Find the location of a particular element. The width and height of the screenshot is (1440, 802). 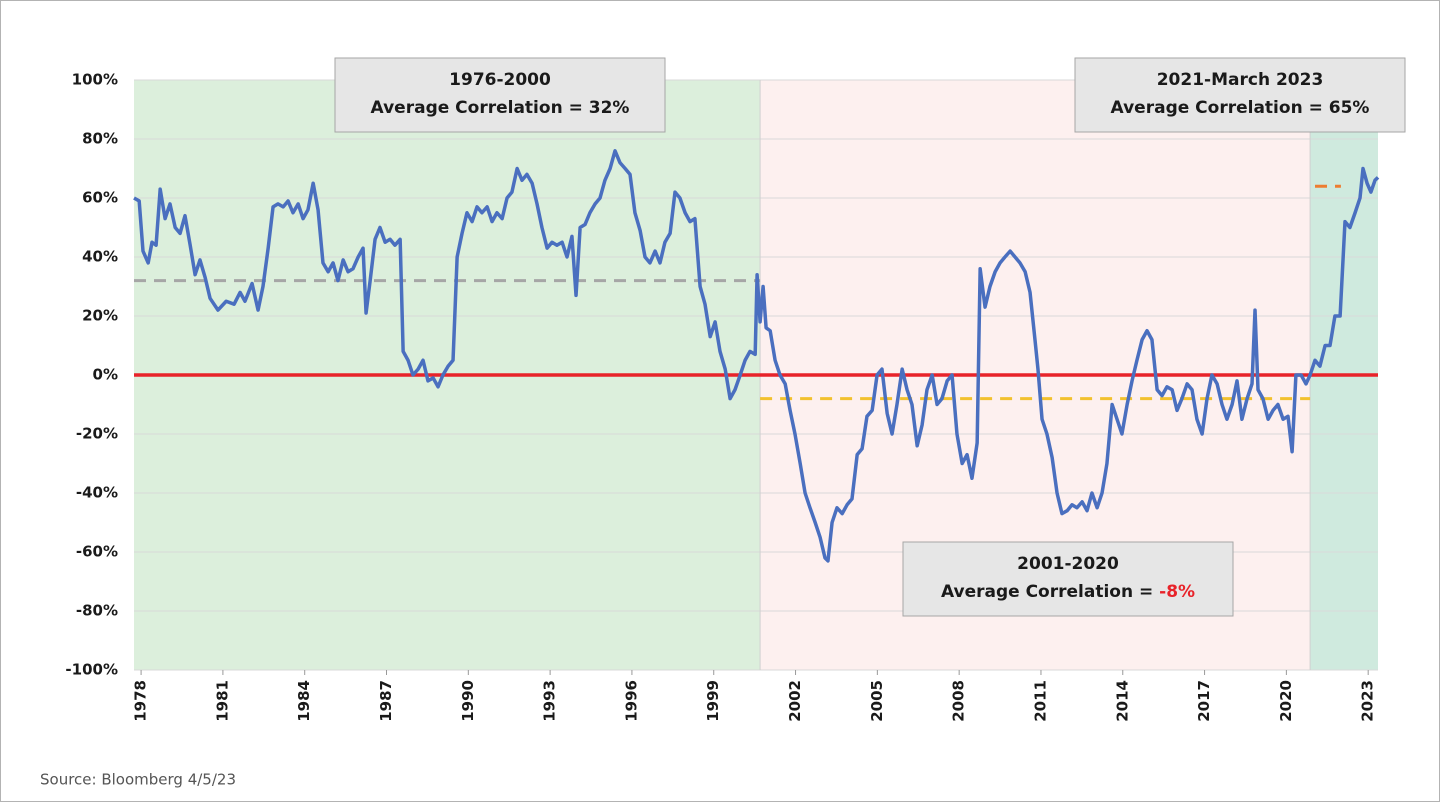

annotation-text: Average Correlation = -8% is located at coordinates (1068, 592).